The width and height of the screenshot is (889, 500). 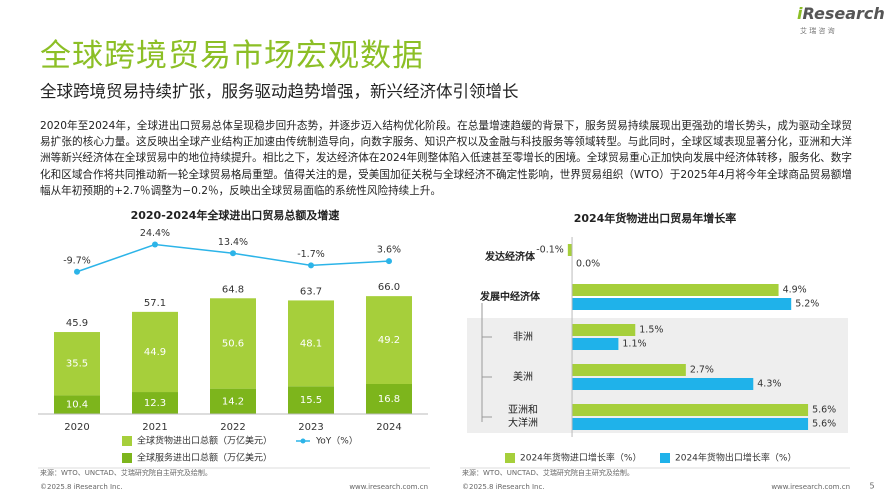 What do you see at coordinates (523, 337) in the screenshot?
I see `category-label: 非洲` at bounding box center [523, 337].